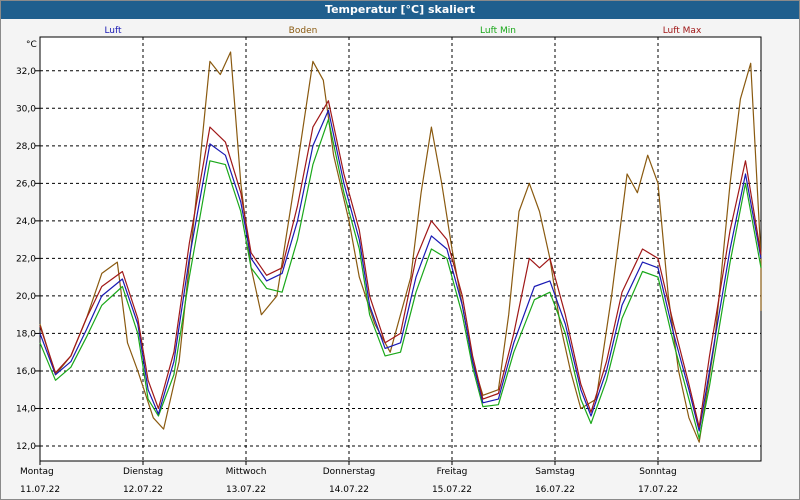 The width and height of the screenshot is (800, 500). Describe the element at coordinates (682, 31) in the screenshot. I see `legend-item: Luft Max` at that location.